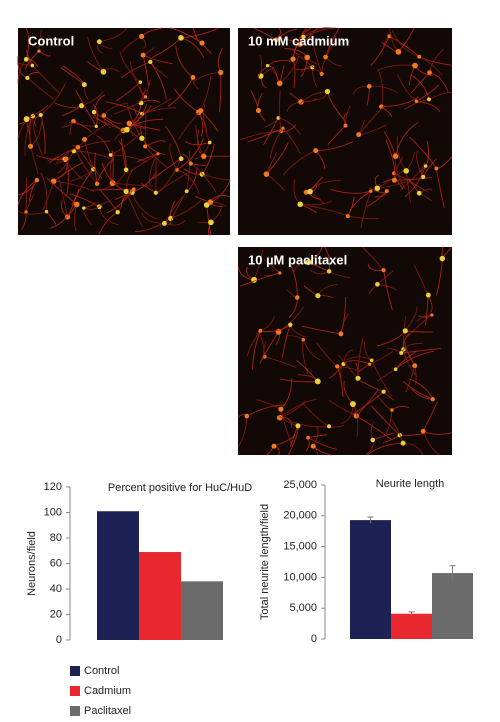 The image size is (500, 722). Describe the element at coordinates (32, 563) in the screenshot. I see `y-axis-label: Neurons/field` at that location.